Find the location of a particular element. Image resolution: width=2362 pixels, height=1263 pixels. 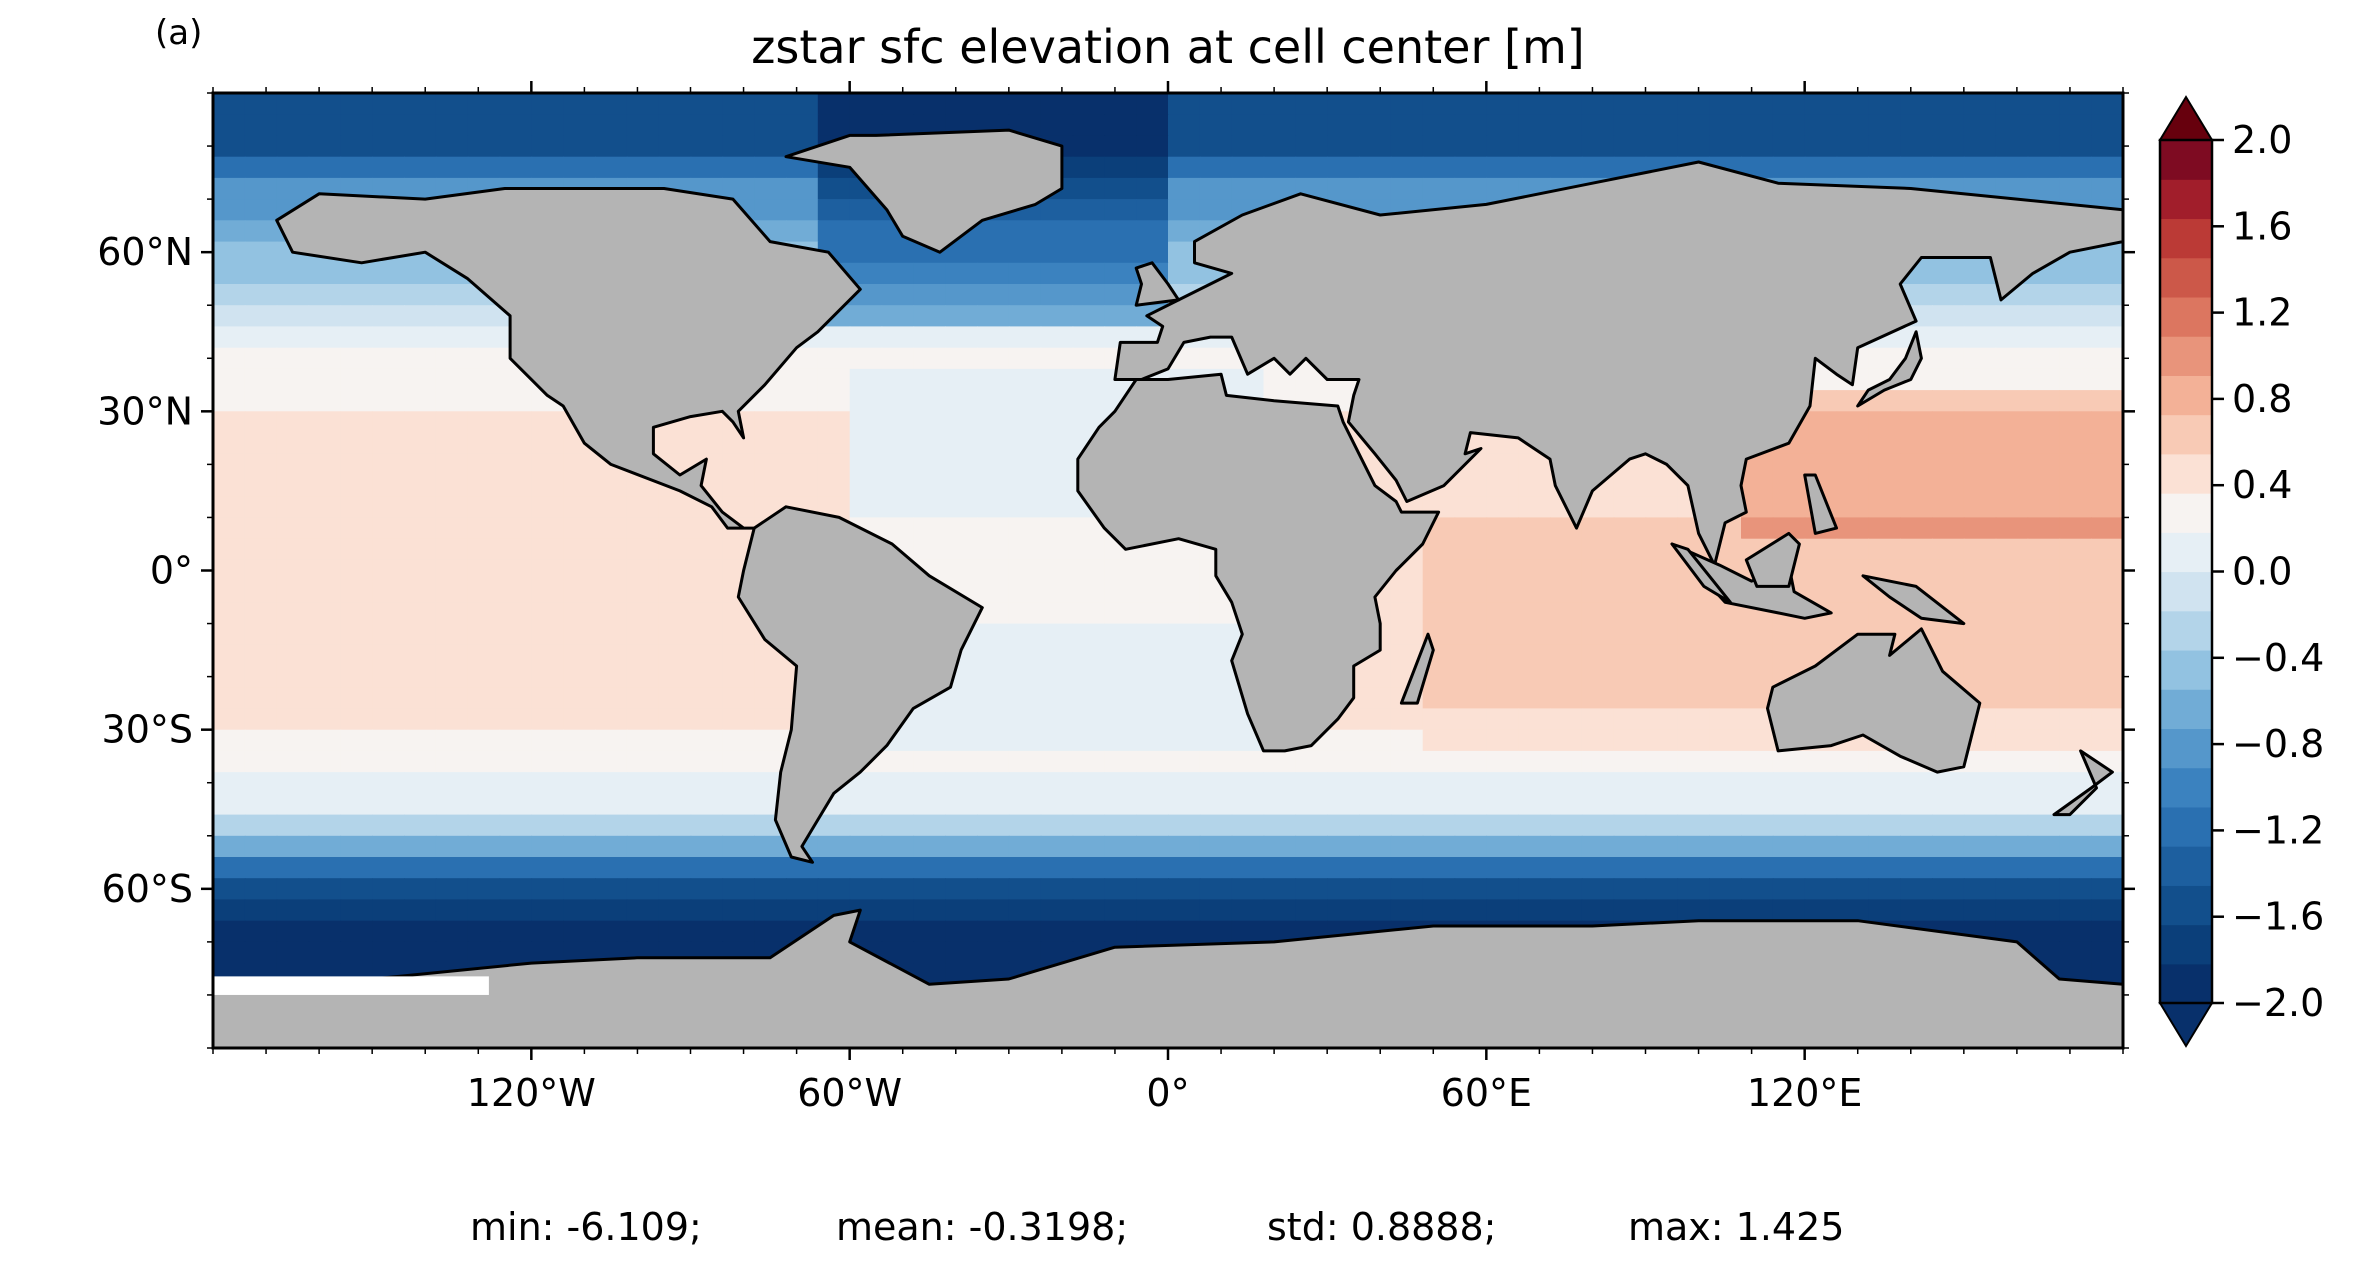

land-borneo is located at coordinates (1772, 559).